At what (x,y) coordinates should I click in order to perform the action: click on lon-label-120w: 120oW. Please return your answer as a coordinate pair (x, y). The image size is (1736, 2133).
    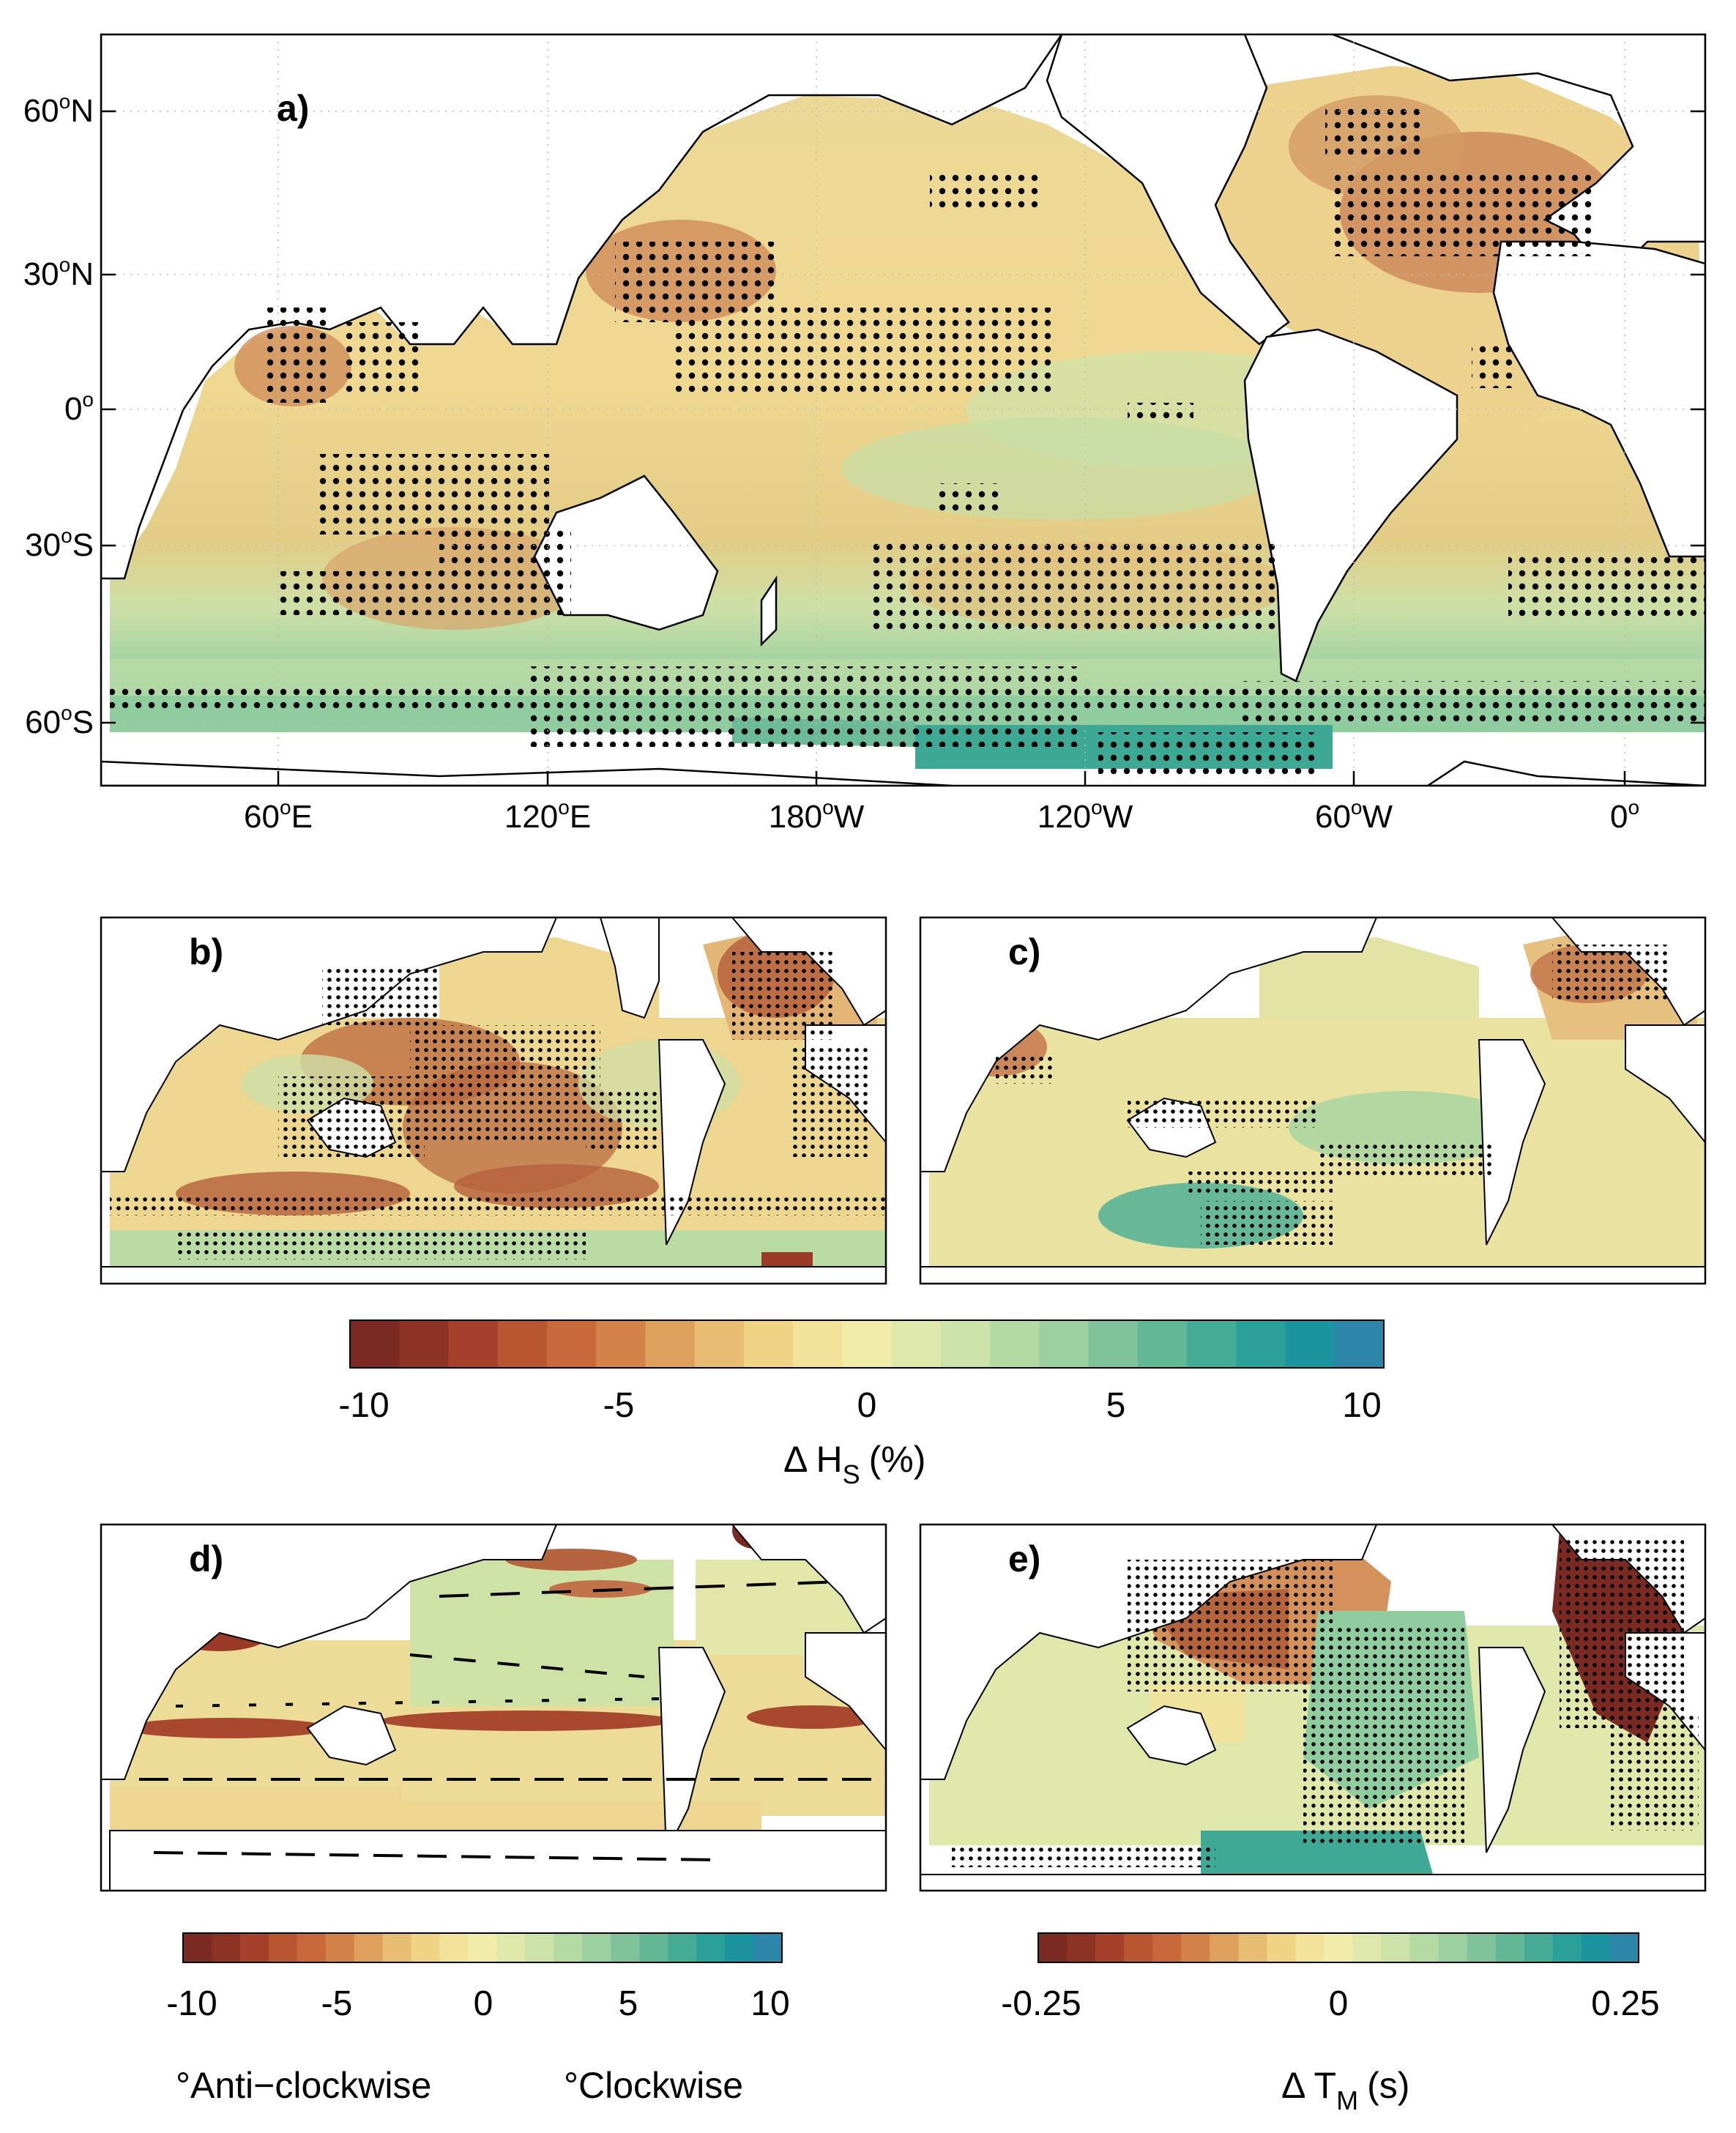
    Looking at the image, I should click on (1085, 815).